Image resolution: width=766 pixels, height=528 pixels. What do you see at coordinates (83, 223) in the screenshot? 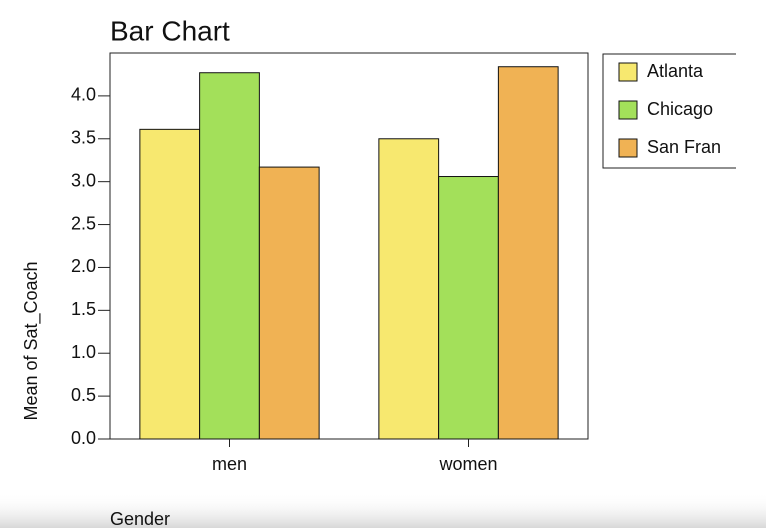
I see `y-tick-label: 2.5` at bounding box center [83, 223].